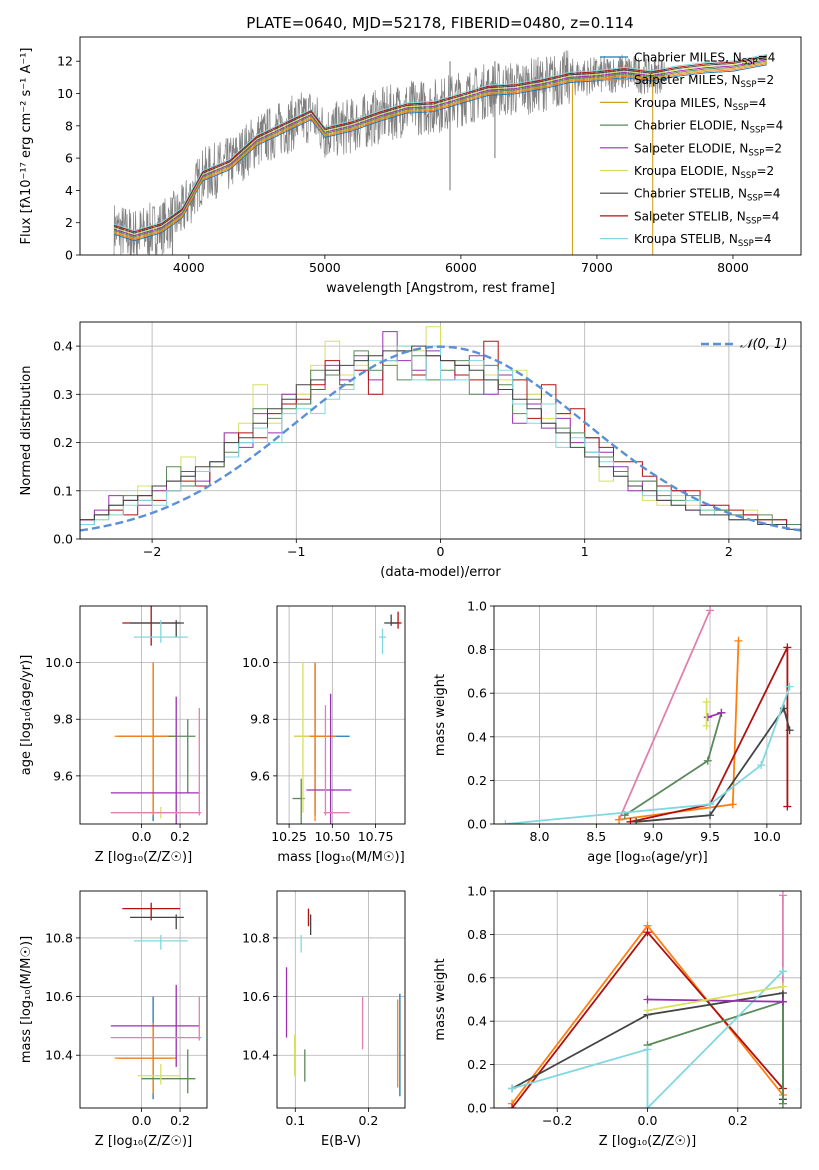 This screenshot has width=819, height=1170. Describe the element at coordinates (597, 267) in the screenshot. I see `spectrum-xtick-label: 7000` at that location.